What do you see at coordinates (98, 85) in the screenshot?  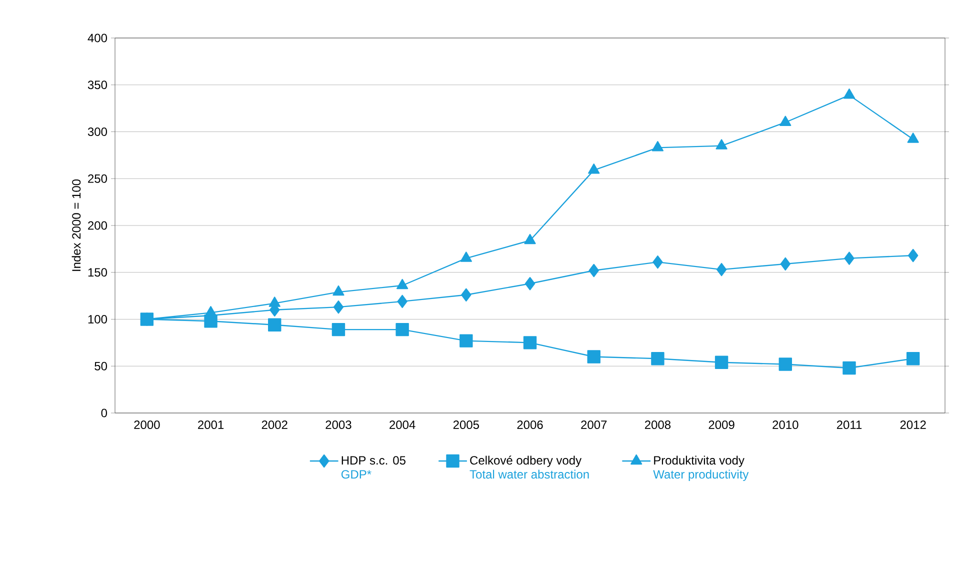 I see `y-tick-label: 350` at bounding box center [98, 85].